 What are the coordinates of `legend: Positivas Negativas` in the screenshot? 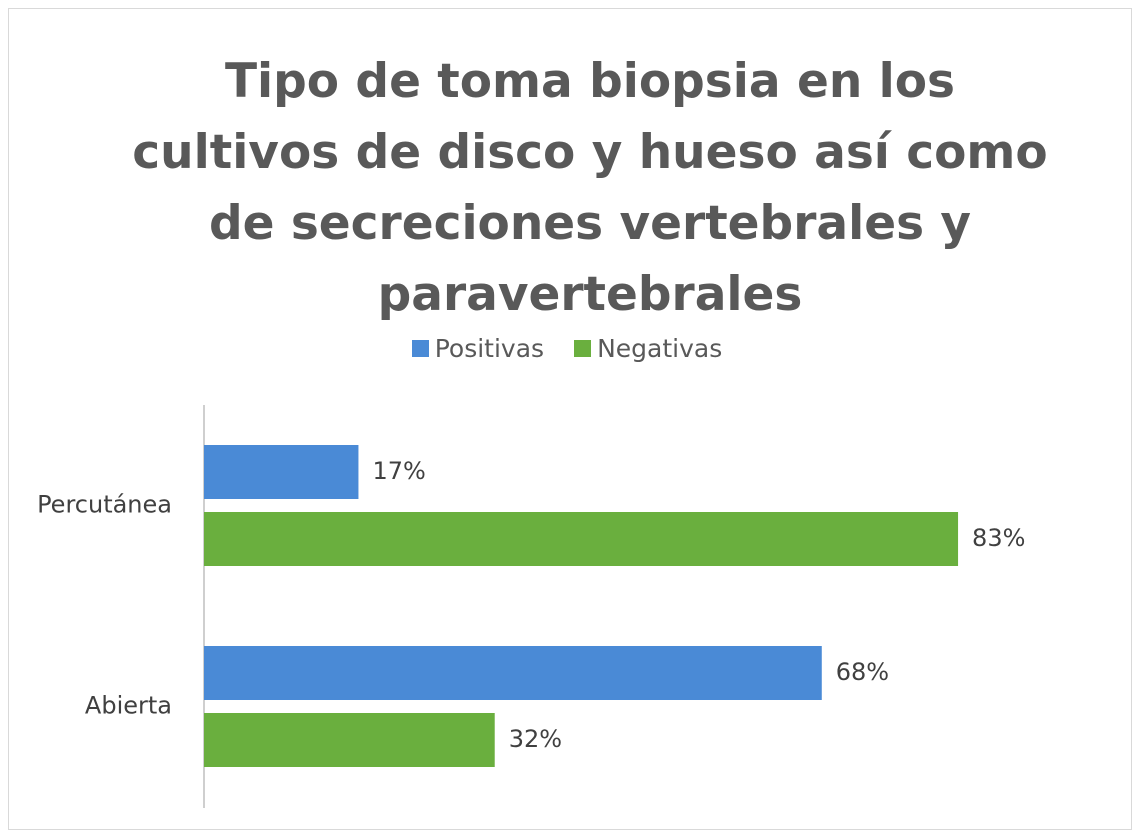 It's located at (567, 348).